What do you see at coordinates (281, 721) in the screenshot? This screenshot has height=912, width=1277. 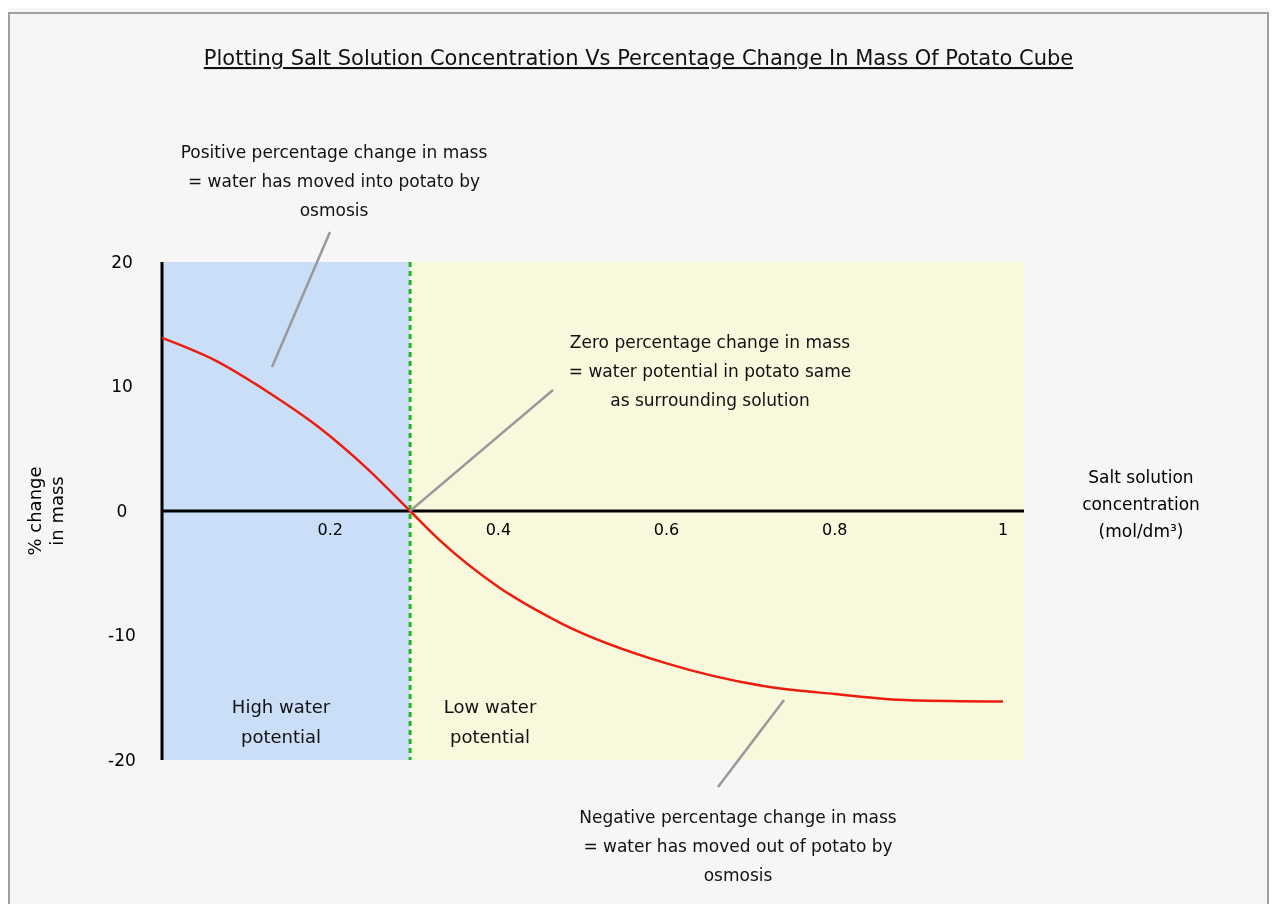 I see `band-label: High water potential` at bounding box center [281, 721].